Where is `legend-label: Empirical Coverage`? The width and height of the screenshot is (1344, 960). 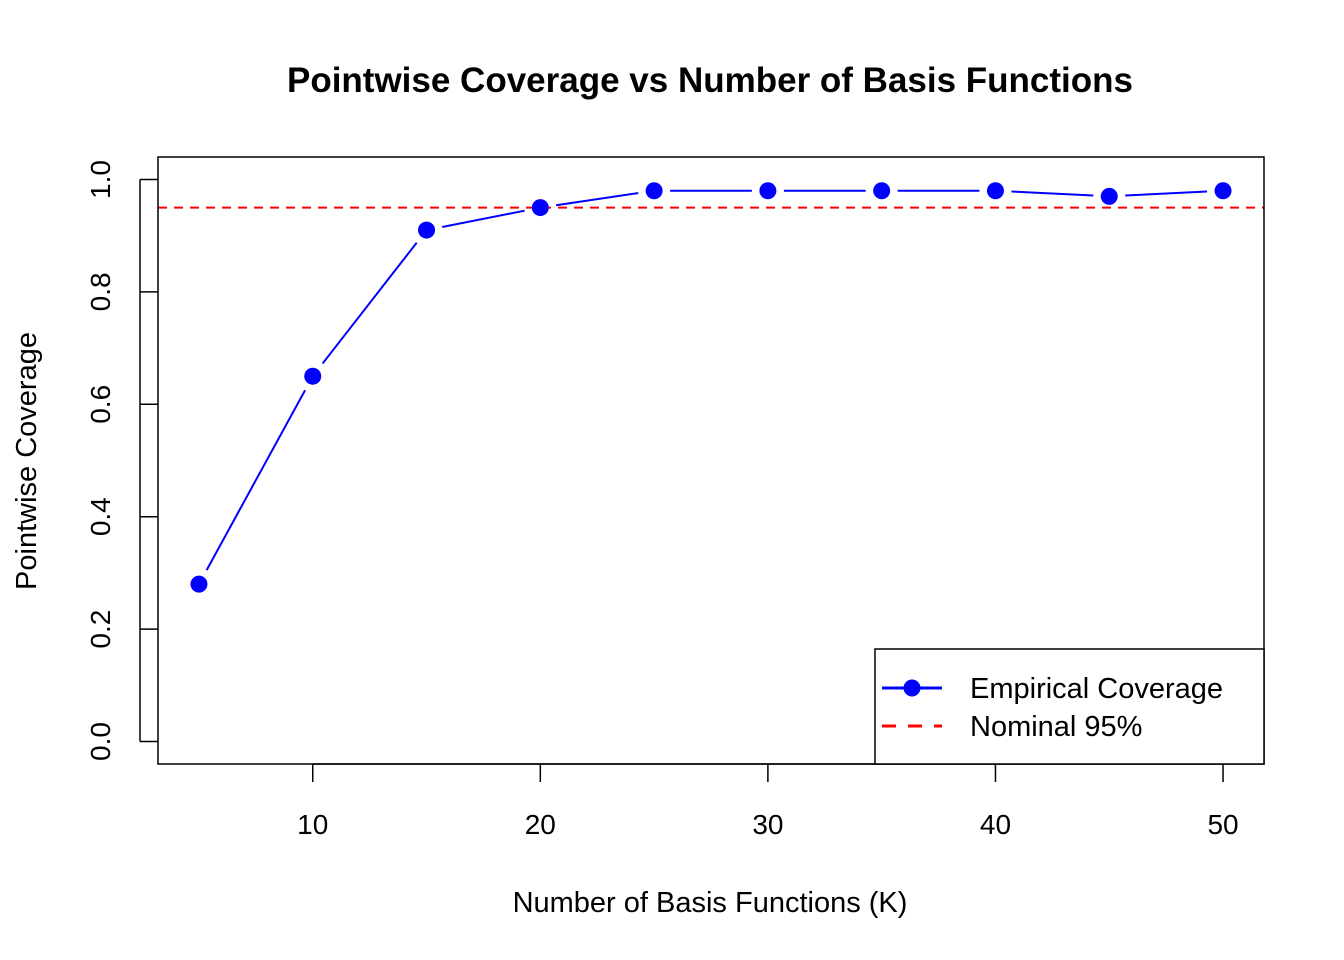 legend-label: Empirical Coverage is located at coordinates (1096, 689).